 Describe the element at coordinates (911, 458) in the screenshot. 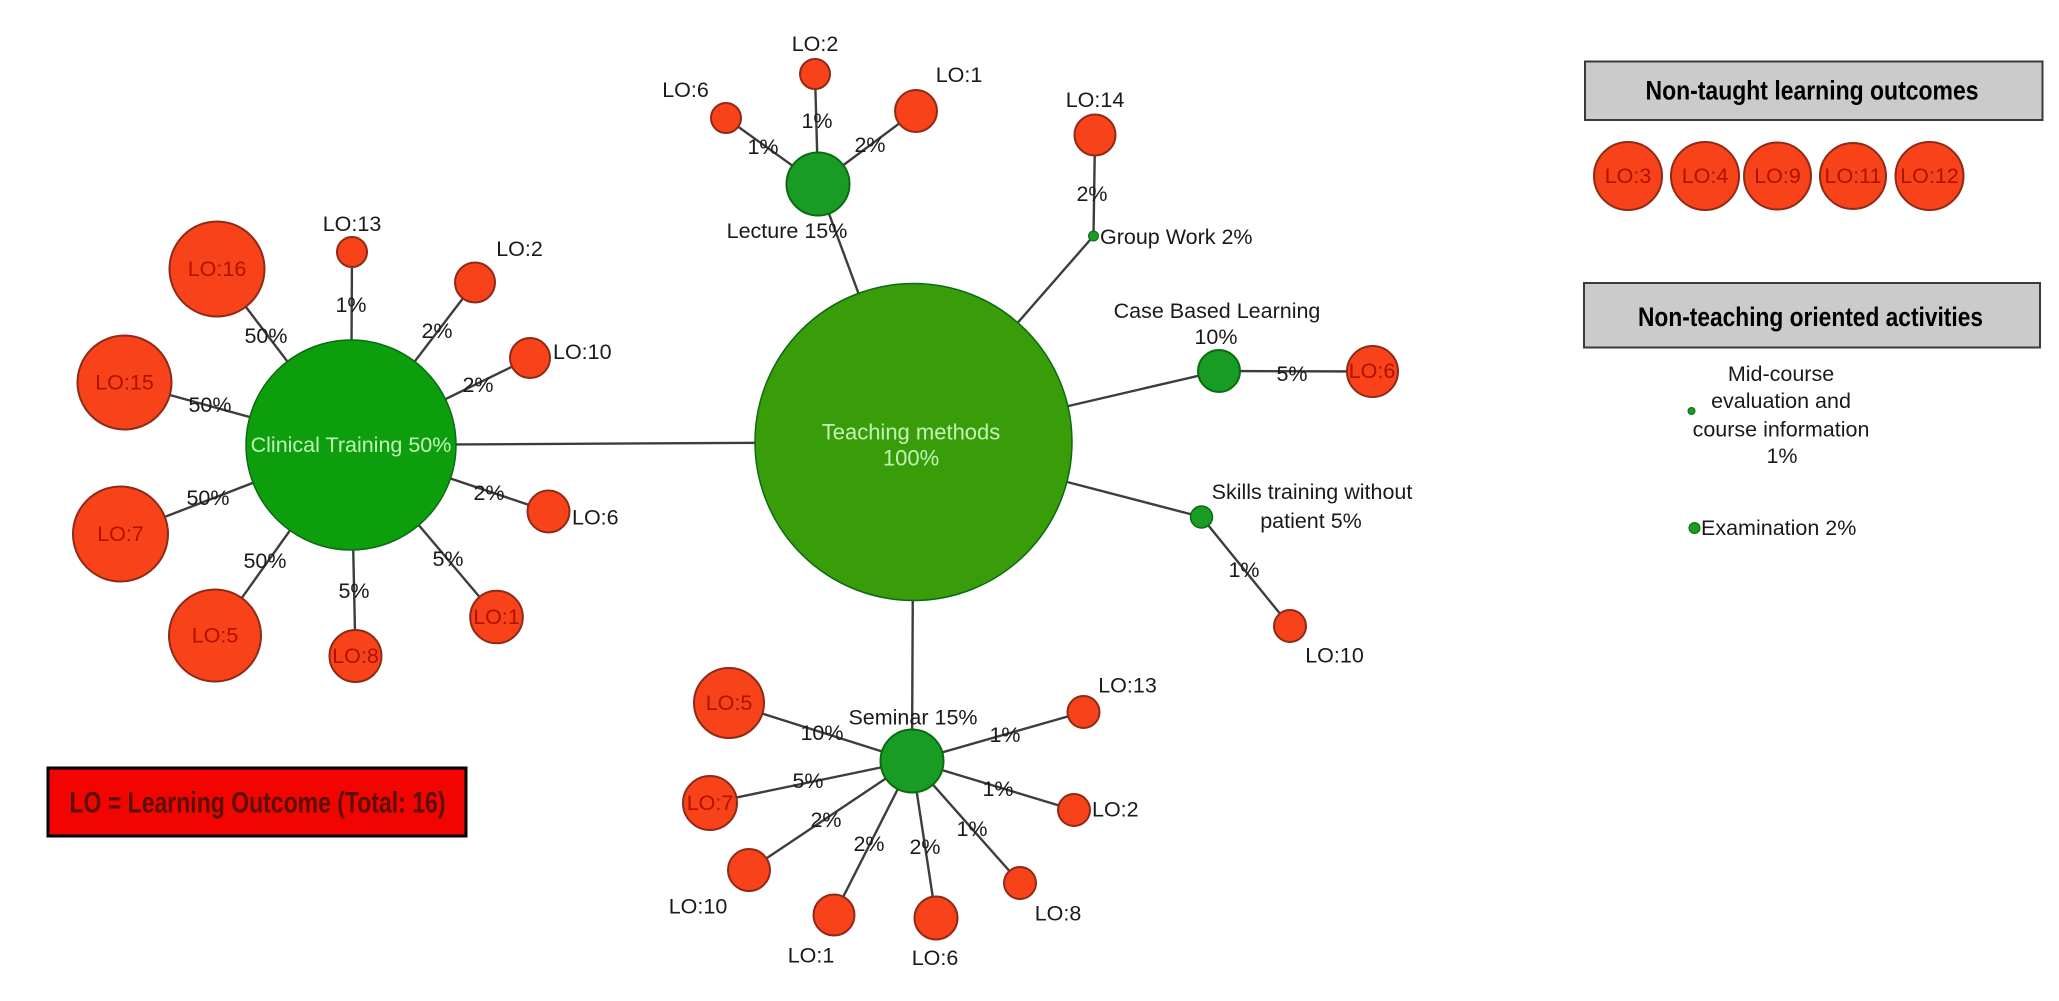

I see `svg-text: 100%` at that location.